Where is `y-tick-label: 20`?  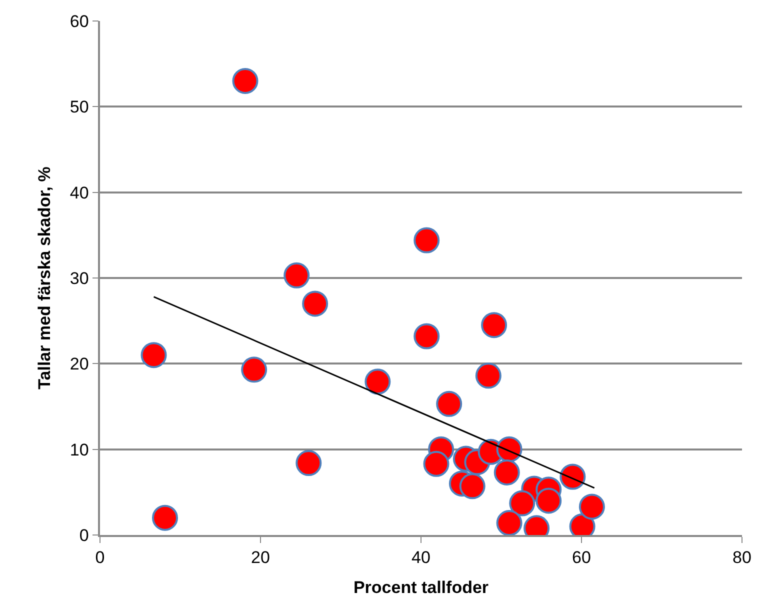 y-tick-label: 20 is located at coordinates (79, 364).